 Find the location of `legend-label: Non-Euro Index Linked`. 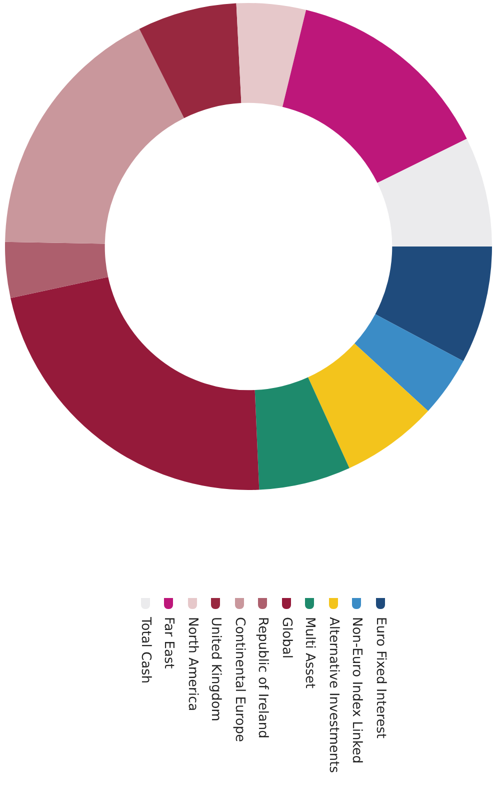

legend-label: Non-Euro Index Linked is located at coordinates (356, 690).